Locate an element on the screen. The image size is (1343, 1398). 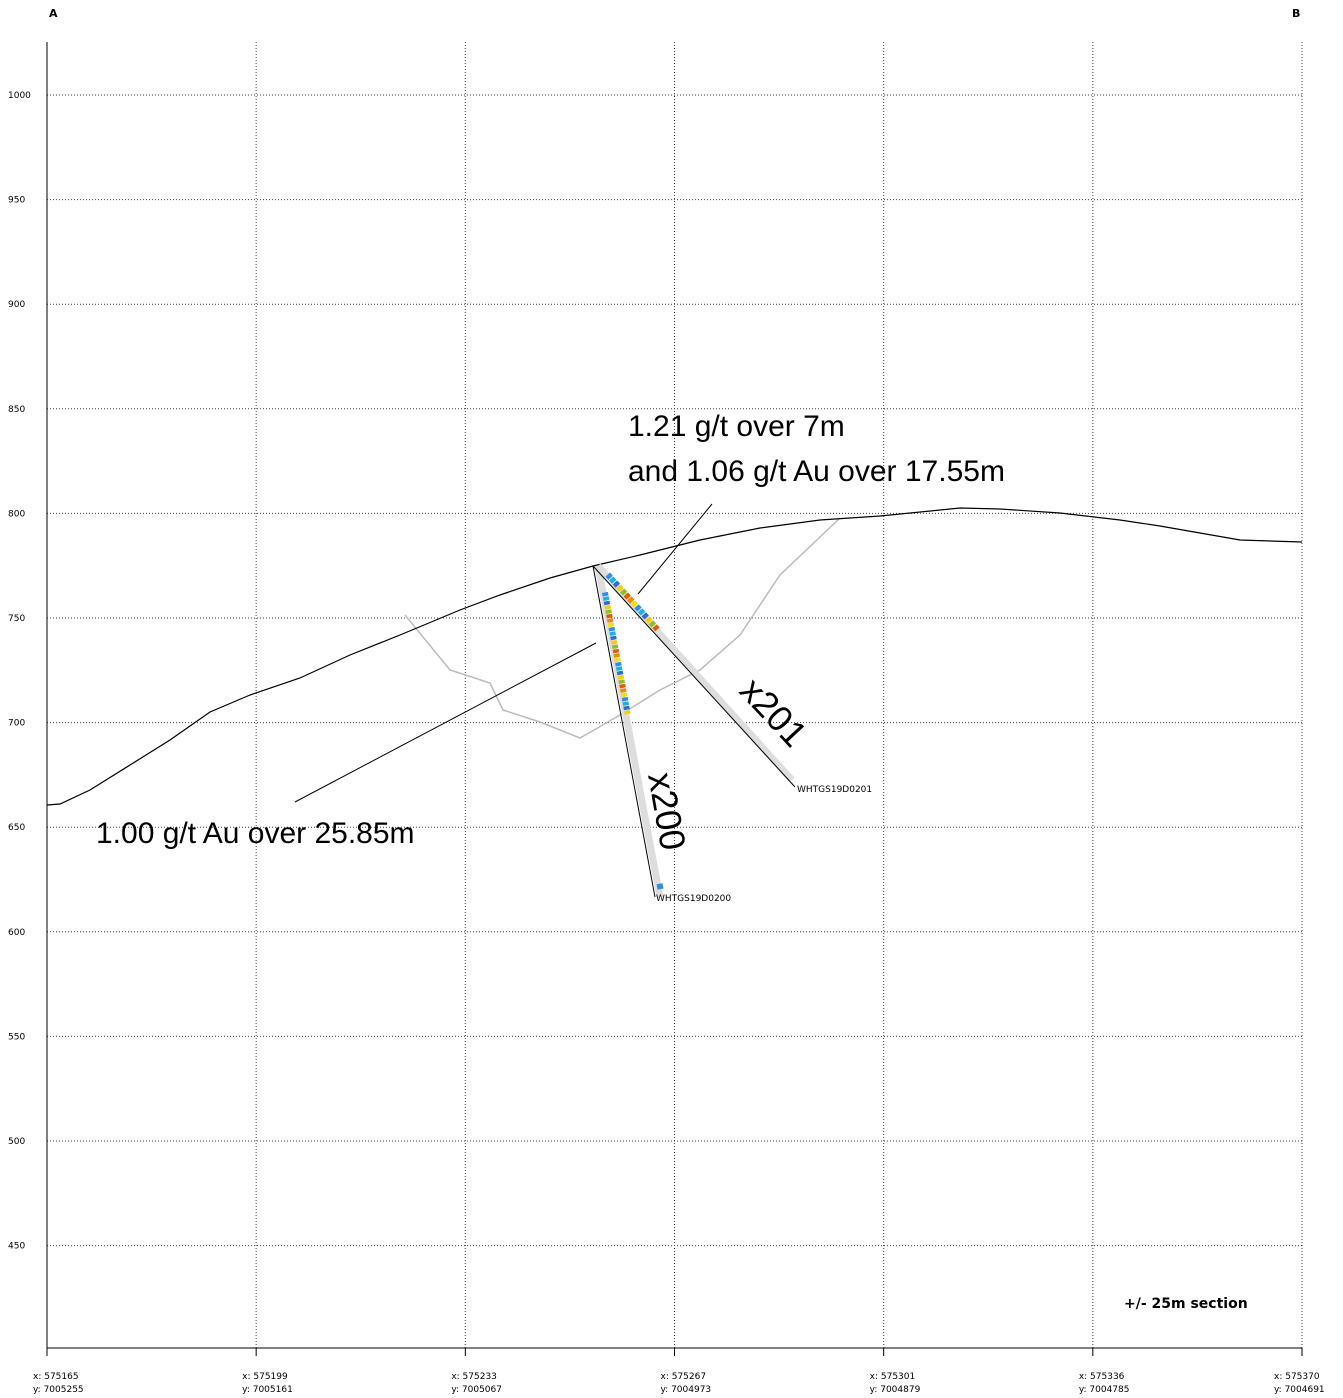
x-tick-label: y: 7004785 is located at coordinates (1104, 1390).